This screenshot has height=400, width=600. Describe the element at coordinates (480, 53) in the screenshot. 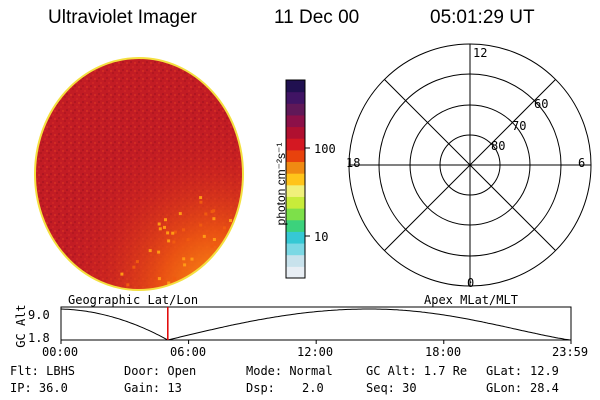

I see `mlt-label-12: 12` at that location.